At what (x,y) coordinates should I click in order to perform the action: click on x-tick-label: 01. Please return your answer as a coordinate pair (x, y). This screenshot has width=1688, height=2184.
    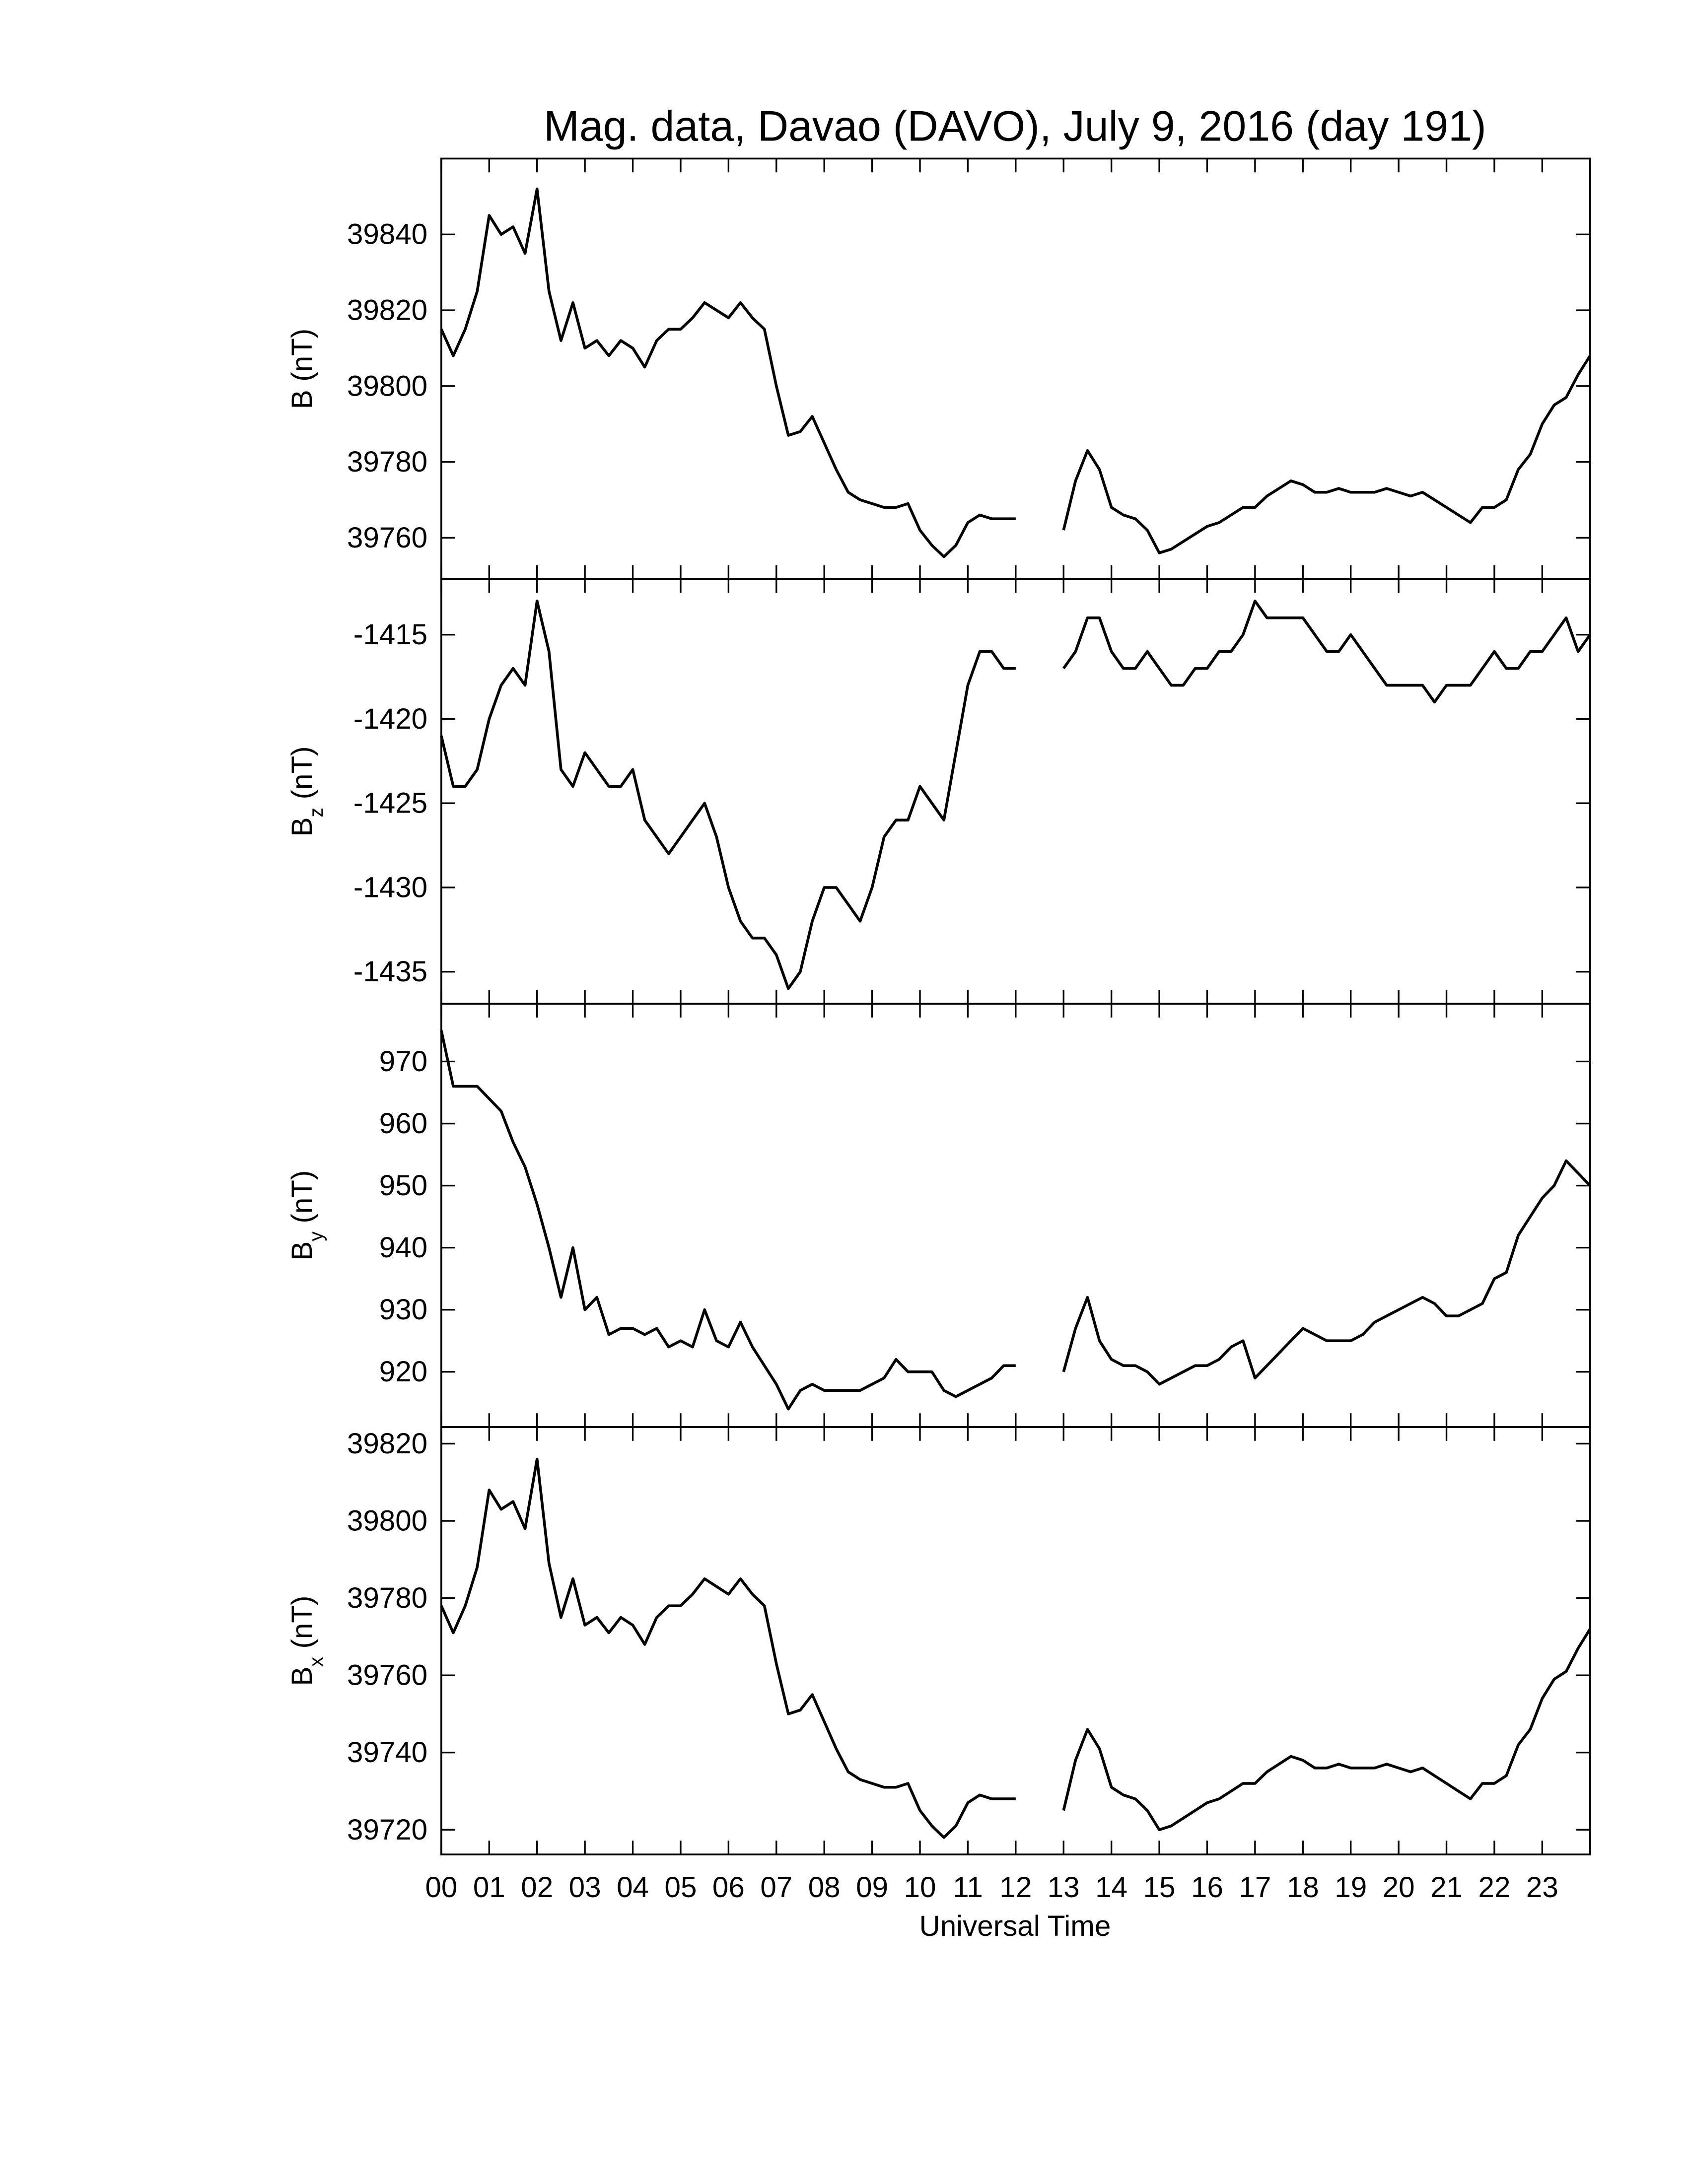
    Looking at the image, I should click on (489, 1887).